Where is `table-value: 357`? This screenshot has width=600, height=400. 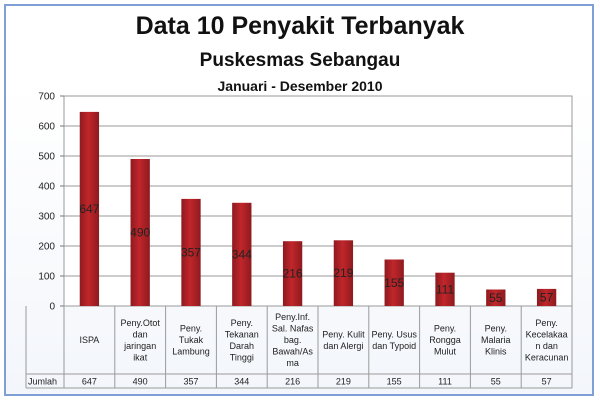 table-value: 357 is located at coordinates (190, 382).